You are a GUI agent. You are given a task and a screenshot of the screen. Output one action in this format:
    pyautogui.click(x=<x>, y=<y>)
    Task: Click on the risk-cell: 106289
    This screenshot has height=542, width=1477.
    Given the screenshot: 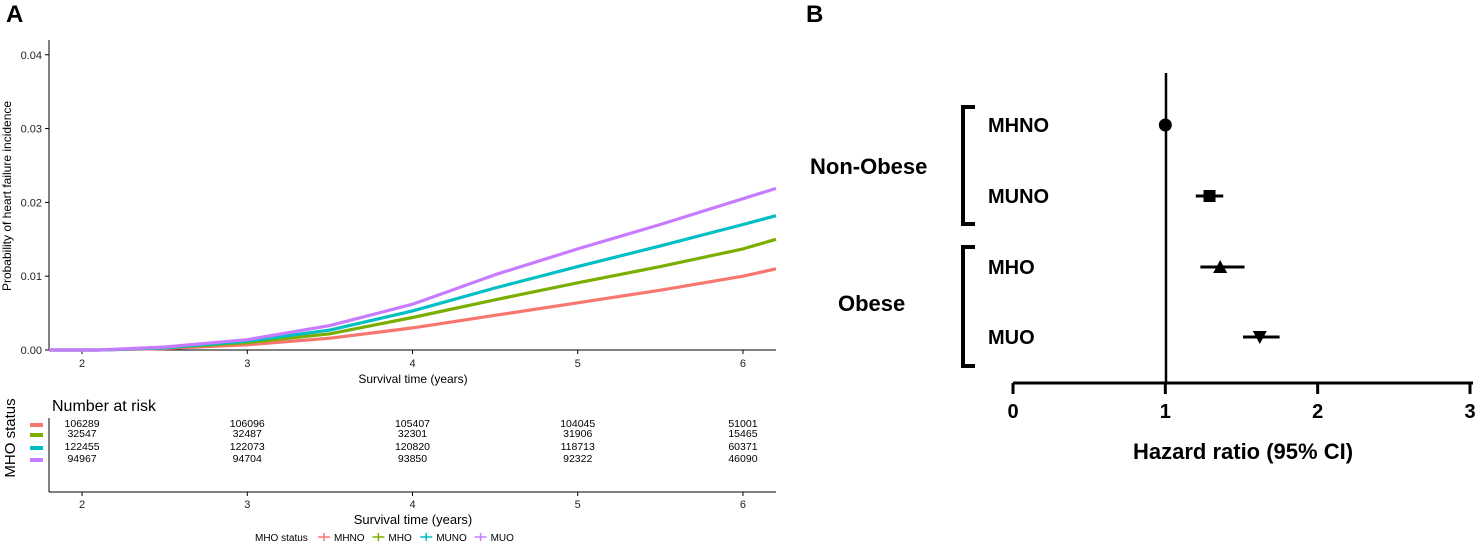 What is the action you would take?
    pyautogui.click(x=82, y=424)
    